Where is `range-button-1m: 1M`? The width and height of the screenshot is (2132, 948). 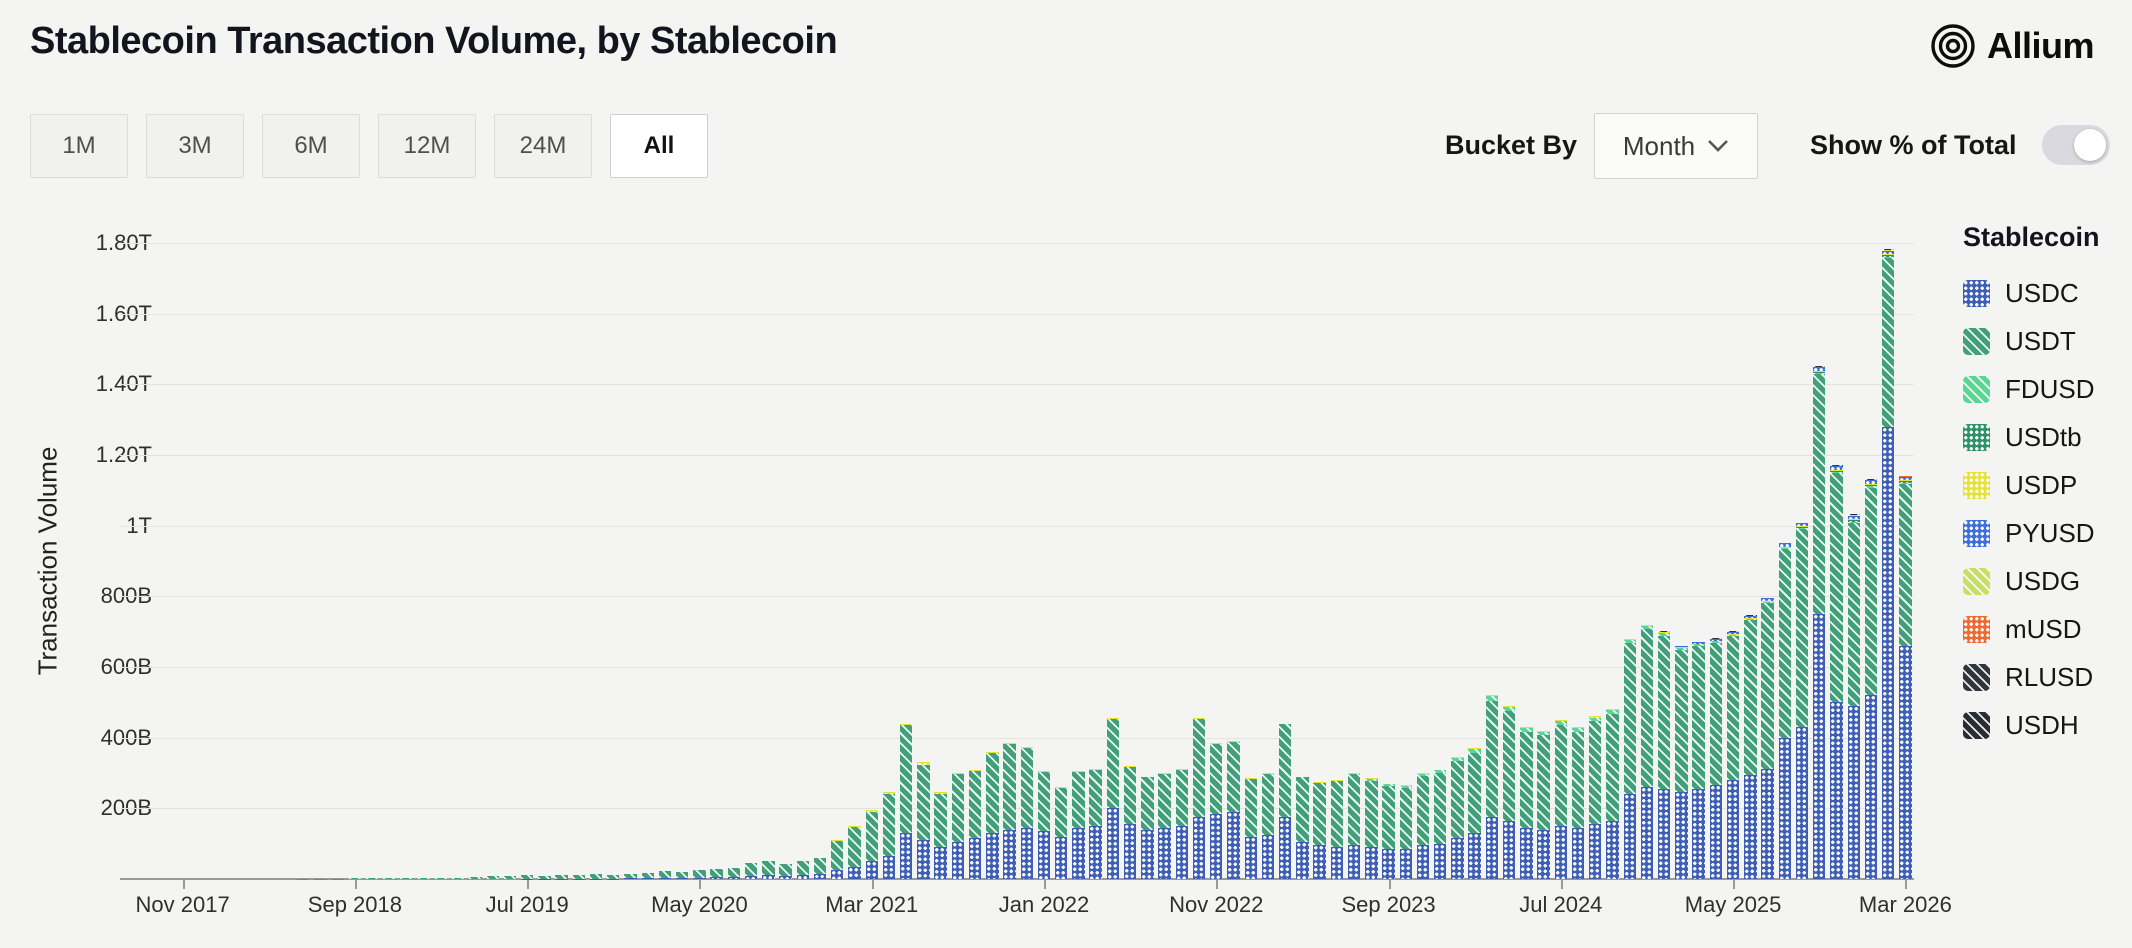 range-button-1m: 1M is located at coordinates (79, 146).